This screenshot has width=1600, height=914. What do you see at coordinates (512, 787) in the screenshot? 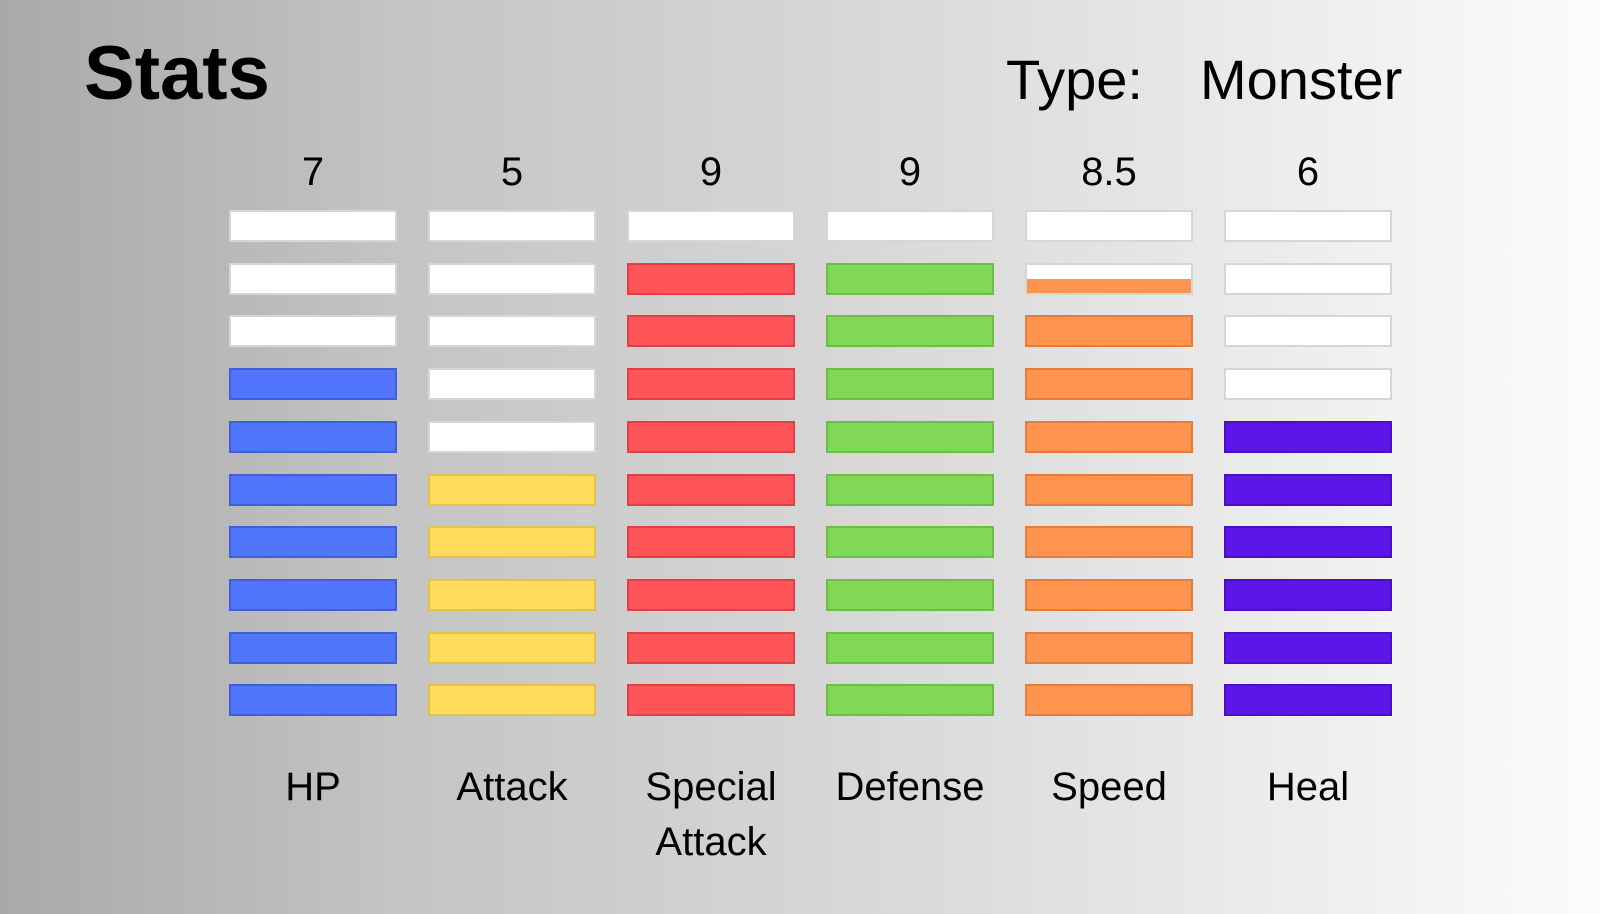
I see `stat-label: Attack` at bounding box center [512, 787].